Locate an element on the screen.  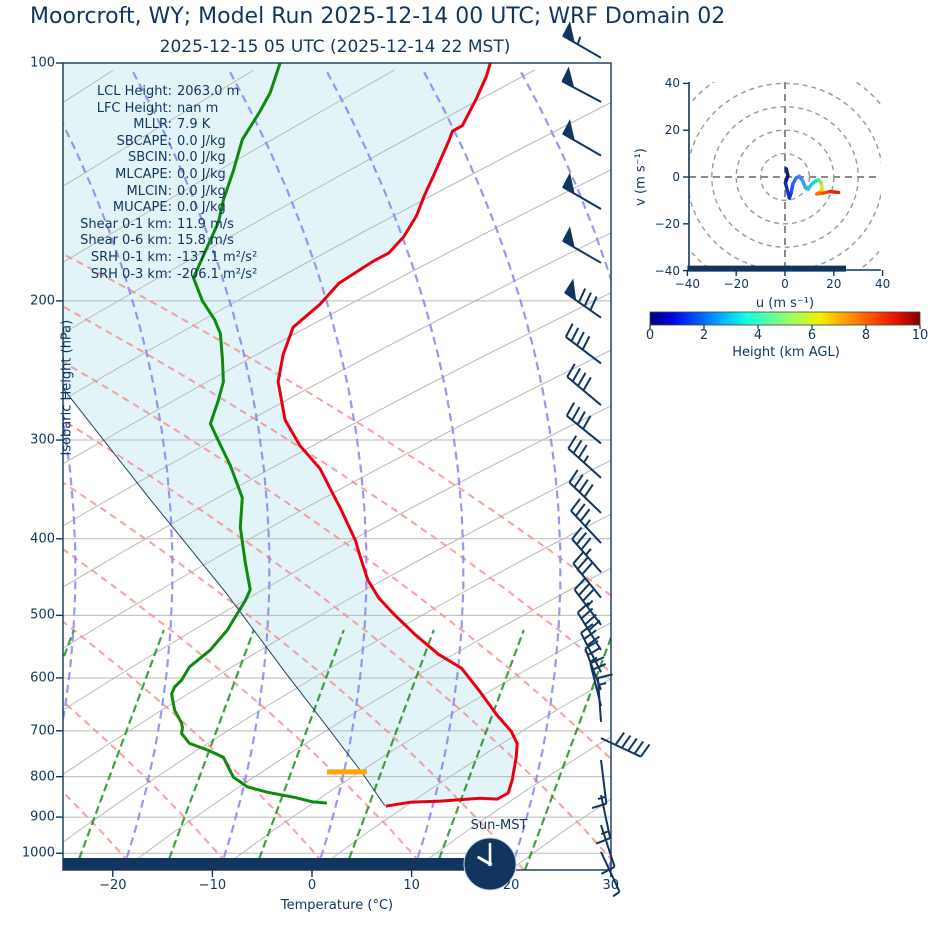
stat-label: SRH 0-3 km: is located at coordinates (131, 274).